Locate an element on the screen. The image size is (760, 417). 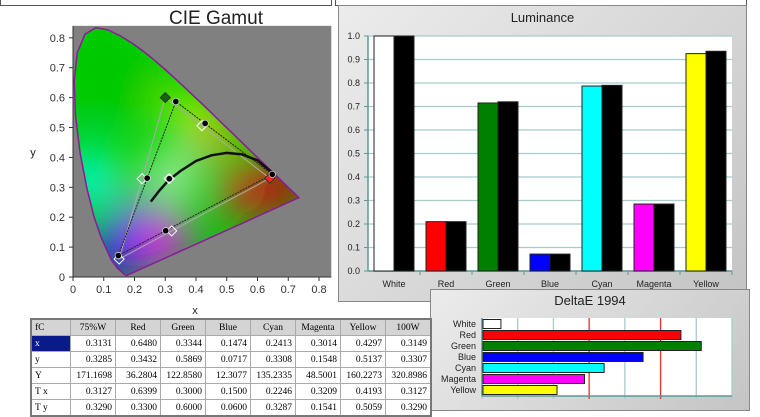
x-tick-label: 0.3 is located at coordinates (165, 290).